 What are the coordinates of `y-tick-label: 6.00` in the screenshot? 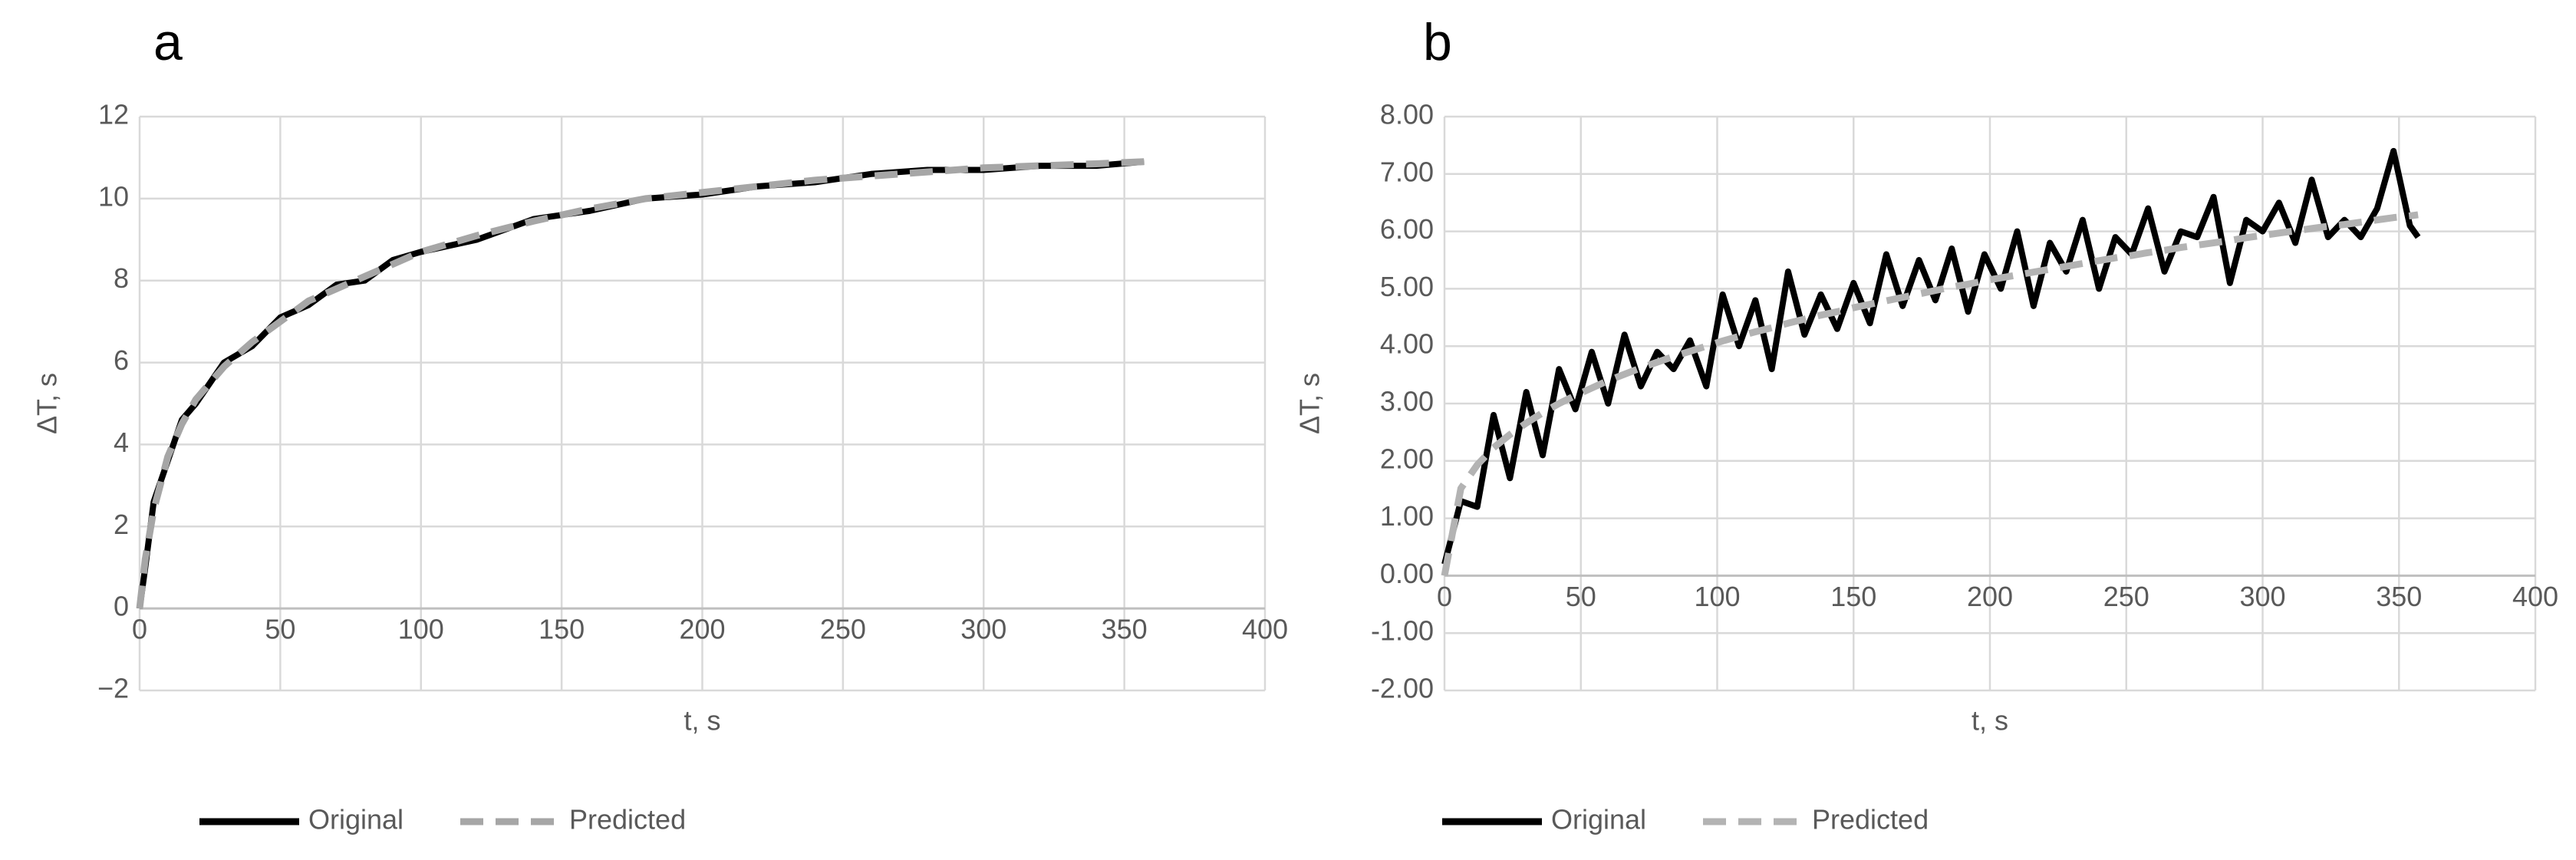 It's located at (1407, 229).